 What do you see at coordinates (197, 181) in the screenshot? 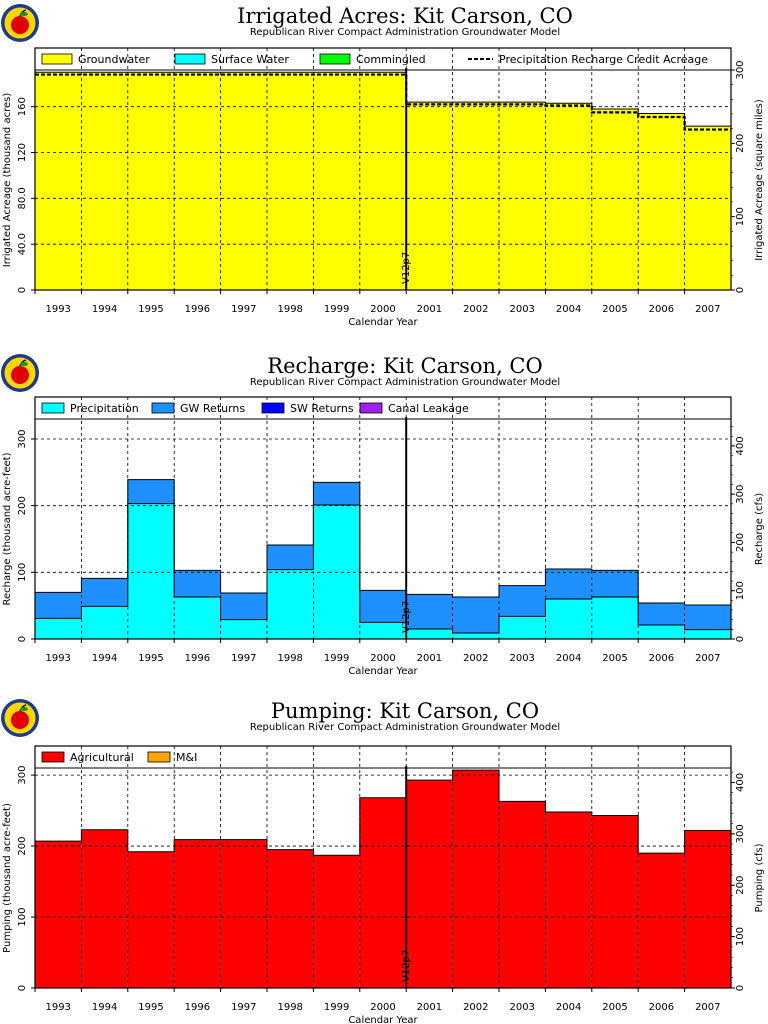
I see `bar-groundwater-1996` at bounding box center [197, 181].